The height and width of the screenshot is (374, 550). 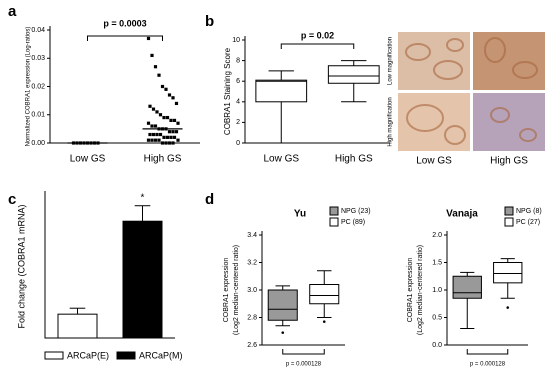 What do you see at coordinates (437, 317) in the screenshot?
I see `y-tick-label: 0.5` at bounding box center [437, 317].